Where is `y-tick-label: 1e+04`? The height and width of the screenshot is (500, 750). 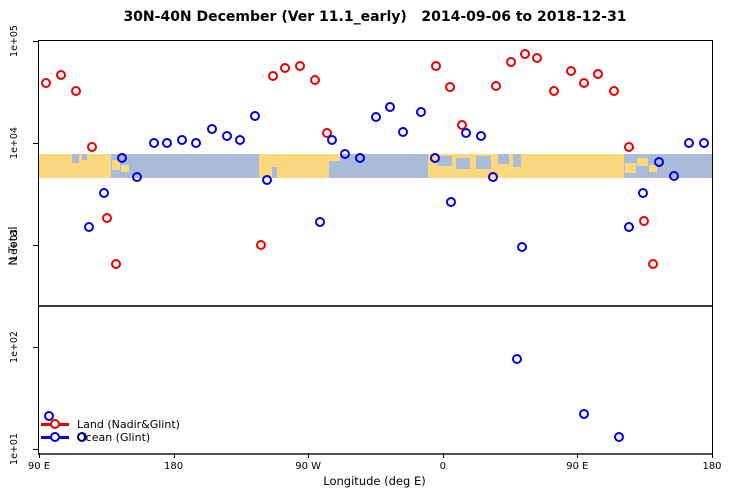 y-tick-label: 1e+04 is located at coordinates (14, 143).